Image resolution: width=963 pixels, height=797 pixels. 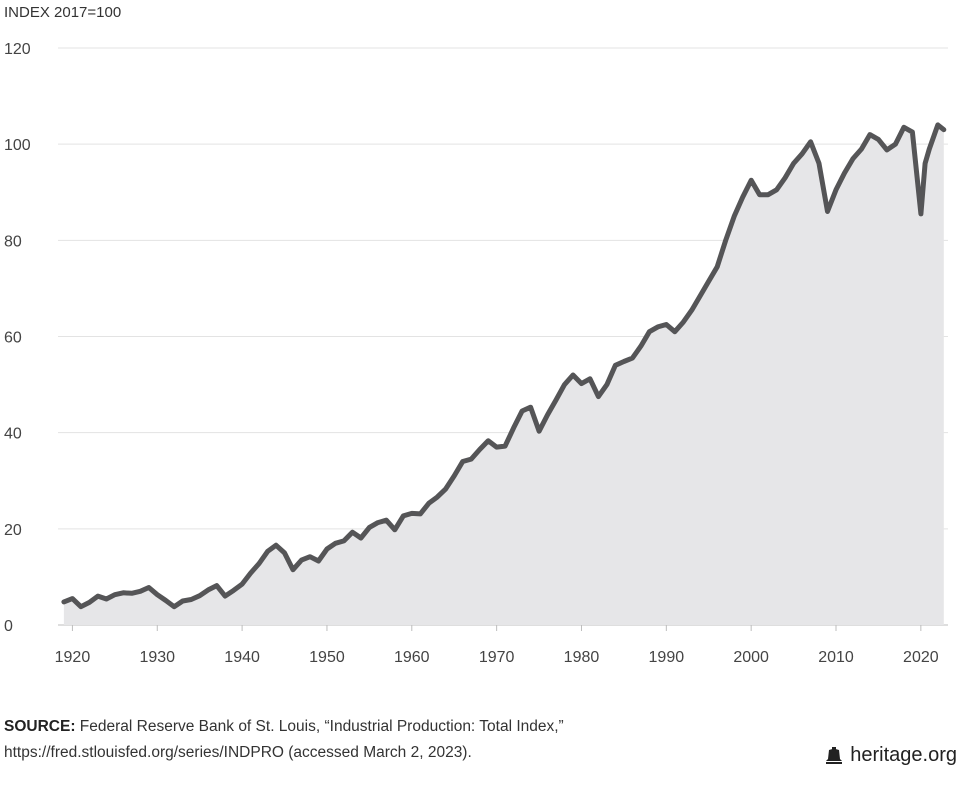 What do you see at coordinates (667, 657) in the screenshot?
I see `x-tick-label: 1990` at bounding box center [667, 657].